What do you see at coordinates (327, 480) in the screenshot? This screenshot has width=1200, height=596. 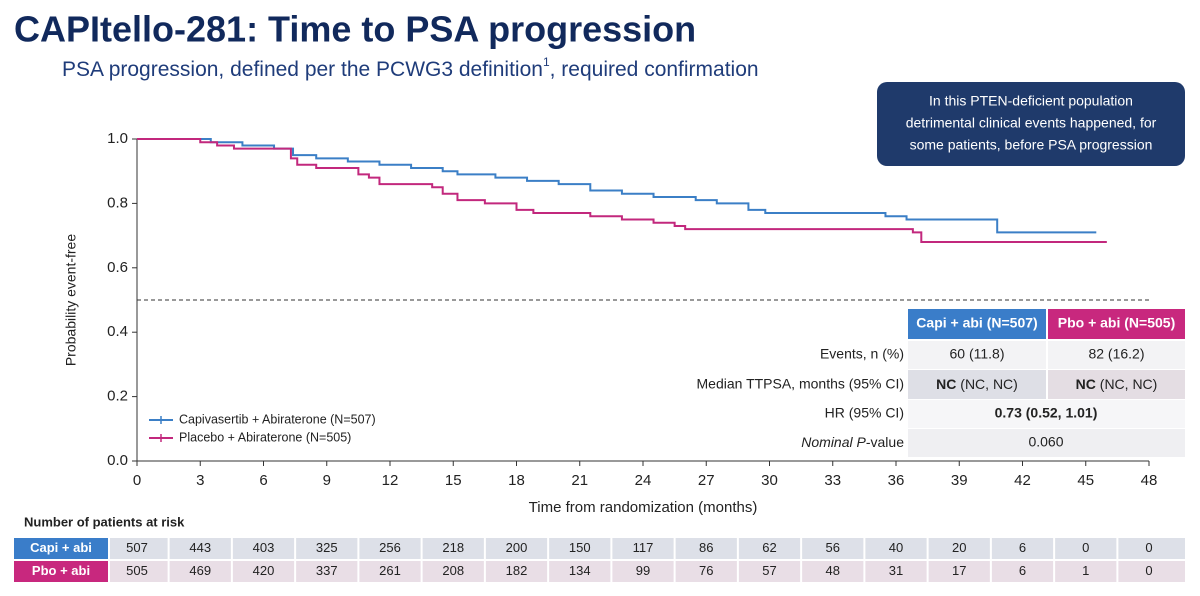 I see `x-tick-label: 9` at bounding box center [327, 480].